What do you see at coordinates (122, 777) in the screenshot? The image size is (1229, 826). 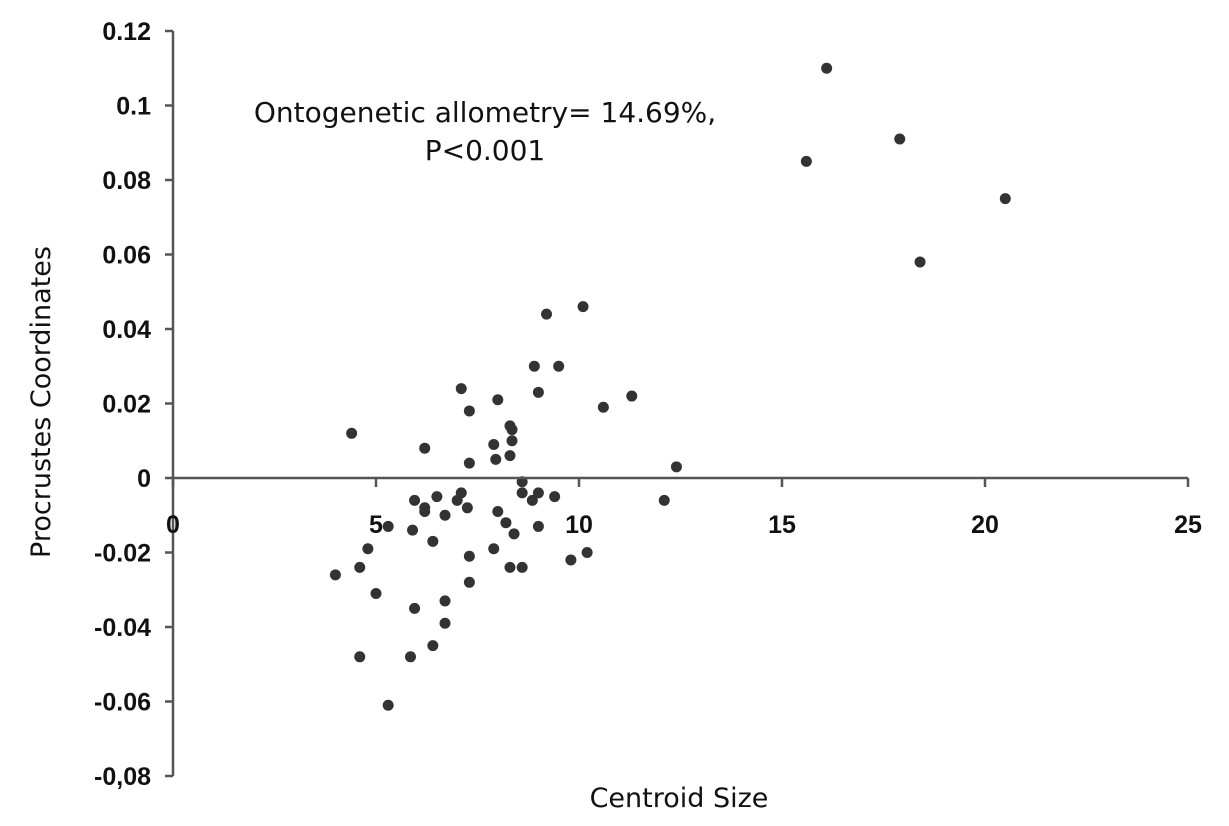 I see `y-tick-label: -0,08` at bounding box center [122, 777].